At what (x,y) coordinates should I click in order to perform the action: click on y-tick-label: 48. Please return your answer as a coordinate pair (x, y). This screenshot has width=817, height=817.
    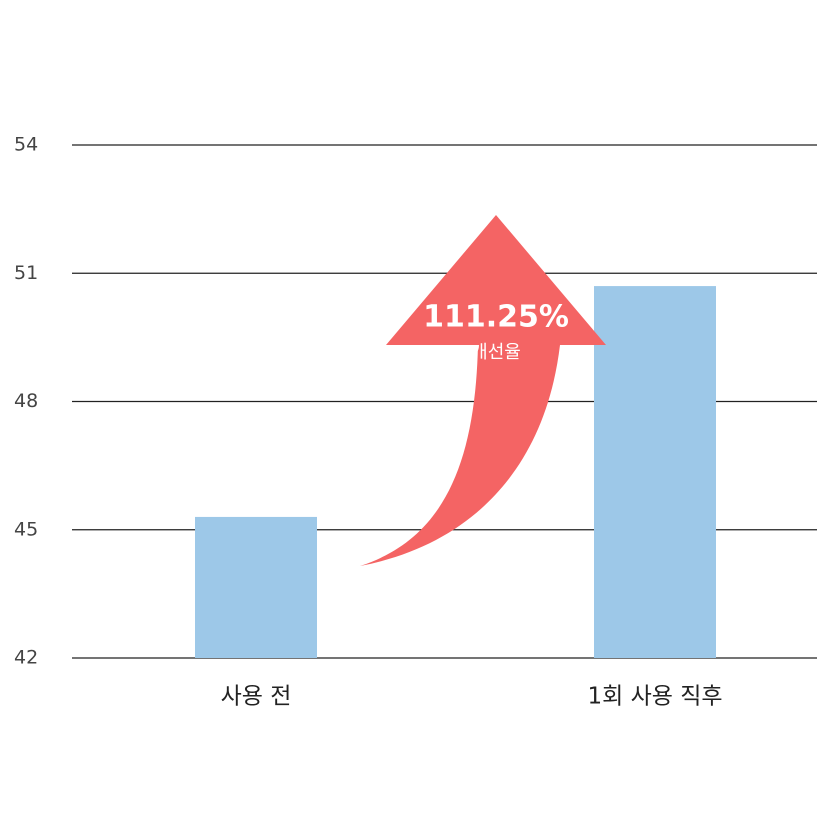
    Looking at the image, I should click on (26, 401).